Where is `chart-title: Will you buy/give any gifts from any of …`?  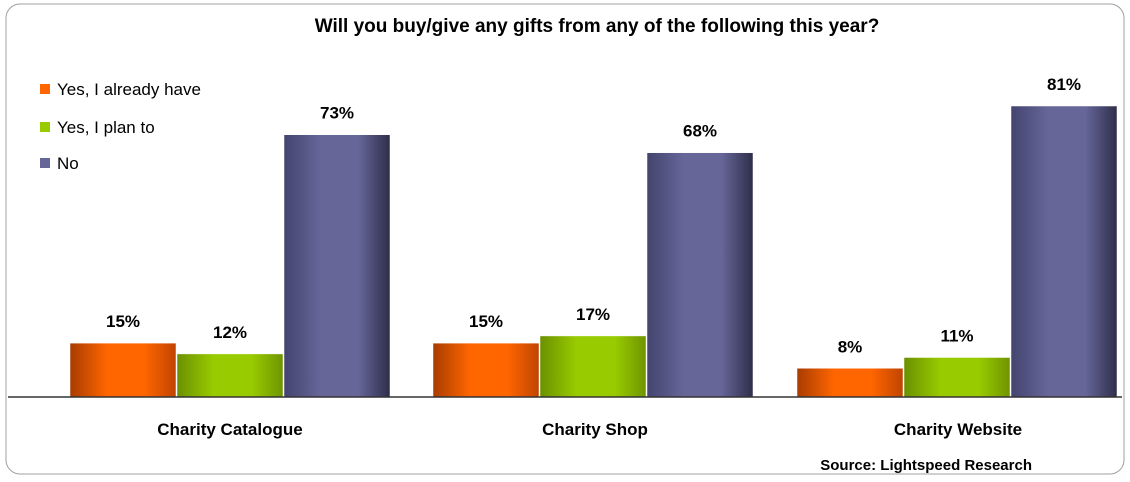 chart-title: Will you buy/give any gifts from any of … is located at coordinates (597, 26).